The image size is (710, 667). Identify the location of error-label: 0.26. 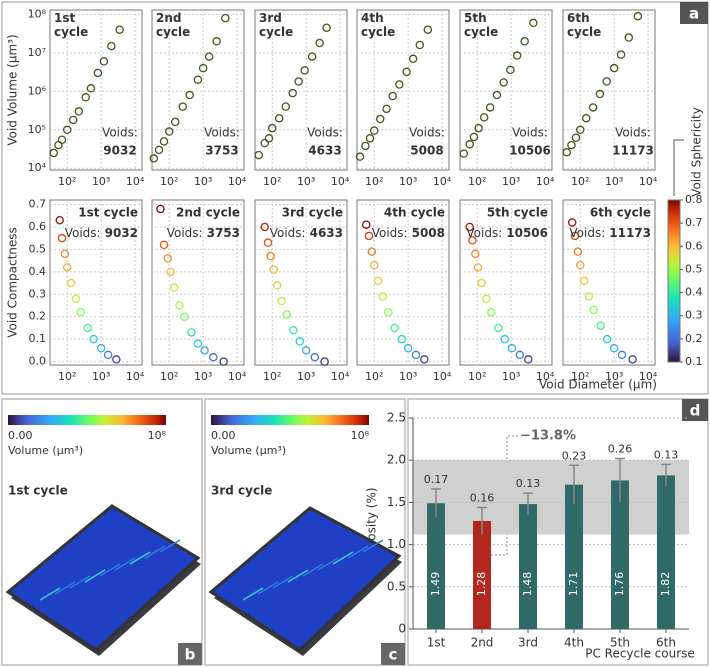
(620, 449).